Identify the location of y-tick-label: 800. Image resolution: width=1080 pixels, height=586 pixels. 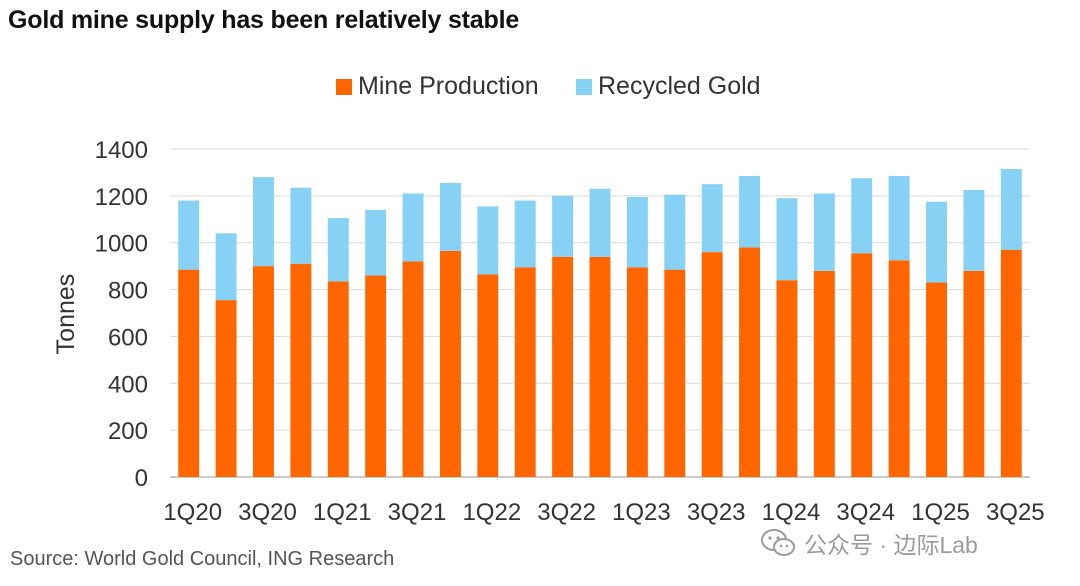
(128, 291).